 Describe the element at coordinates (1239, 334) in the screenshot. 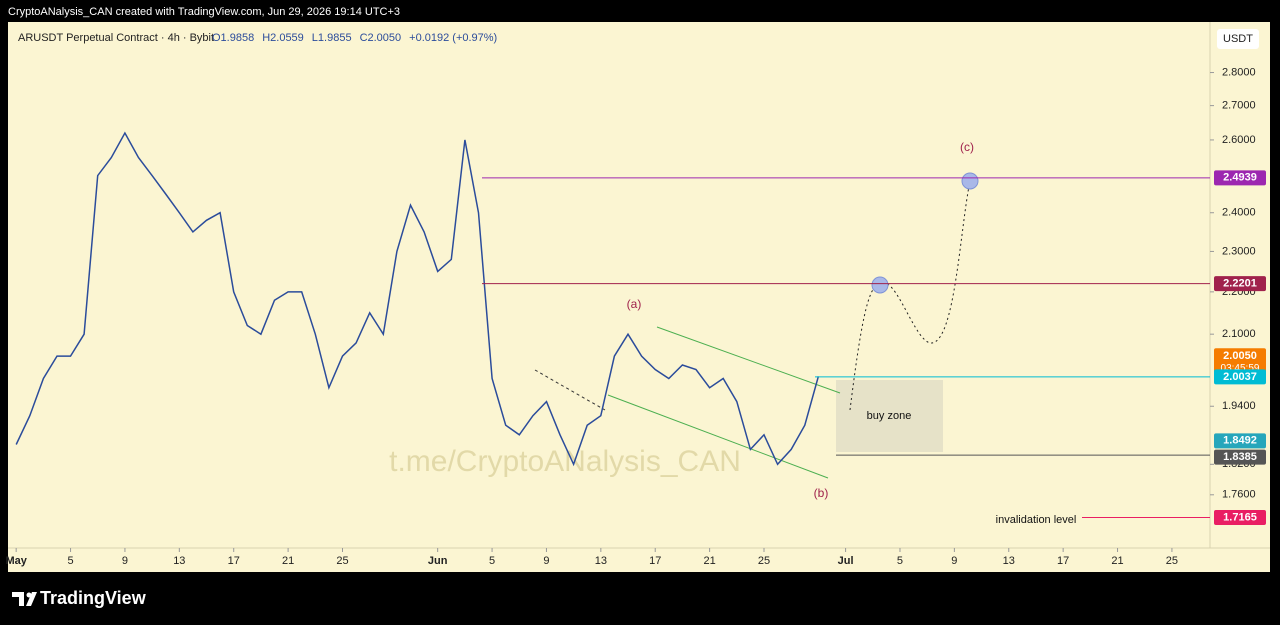

I see `y-tick-label: 2.1000` at that location.